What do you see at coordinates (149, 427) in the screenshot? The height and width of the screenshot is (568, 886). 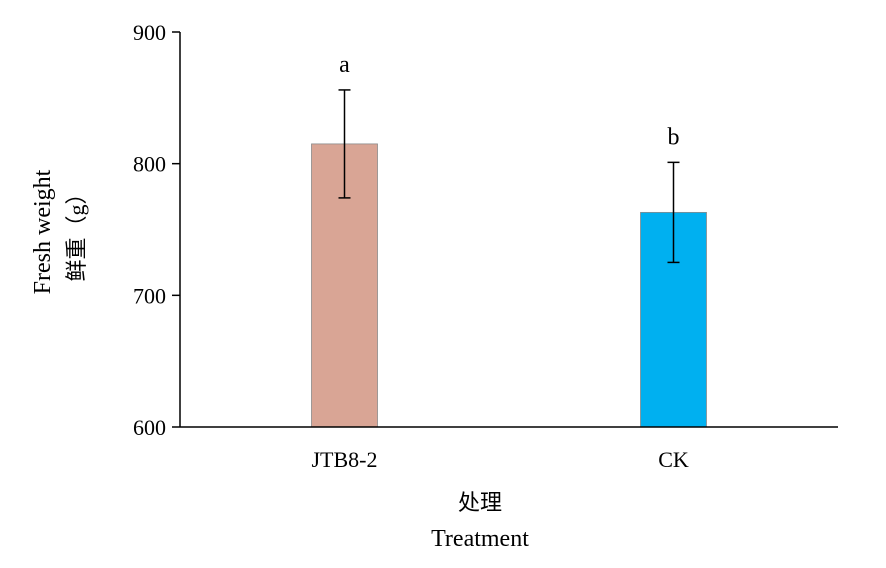 I see `y-tick-label: 600` at bounding box center [149, 427].